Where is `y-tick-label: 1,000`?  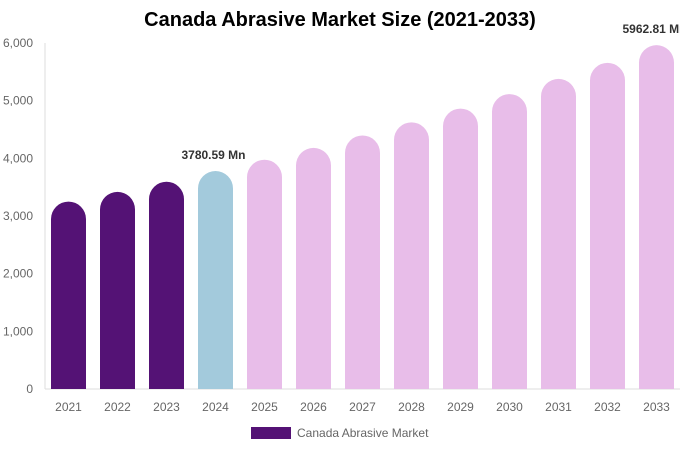
y-tick-label: 1,000 is located at coordinates (18, 331).